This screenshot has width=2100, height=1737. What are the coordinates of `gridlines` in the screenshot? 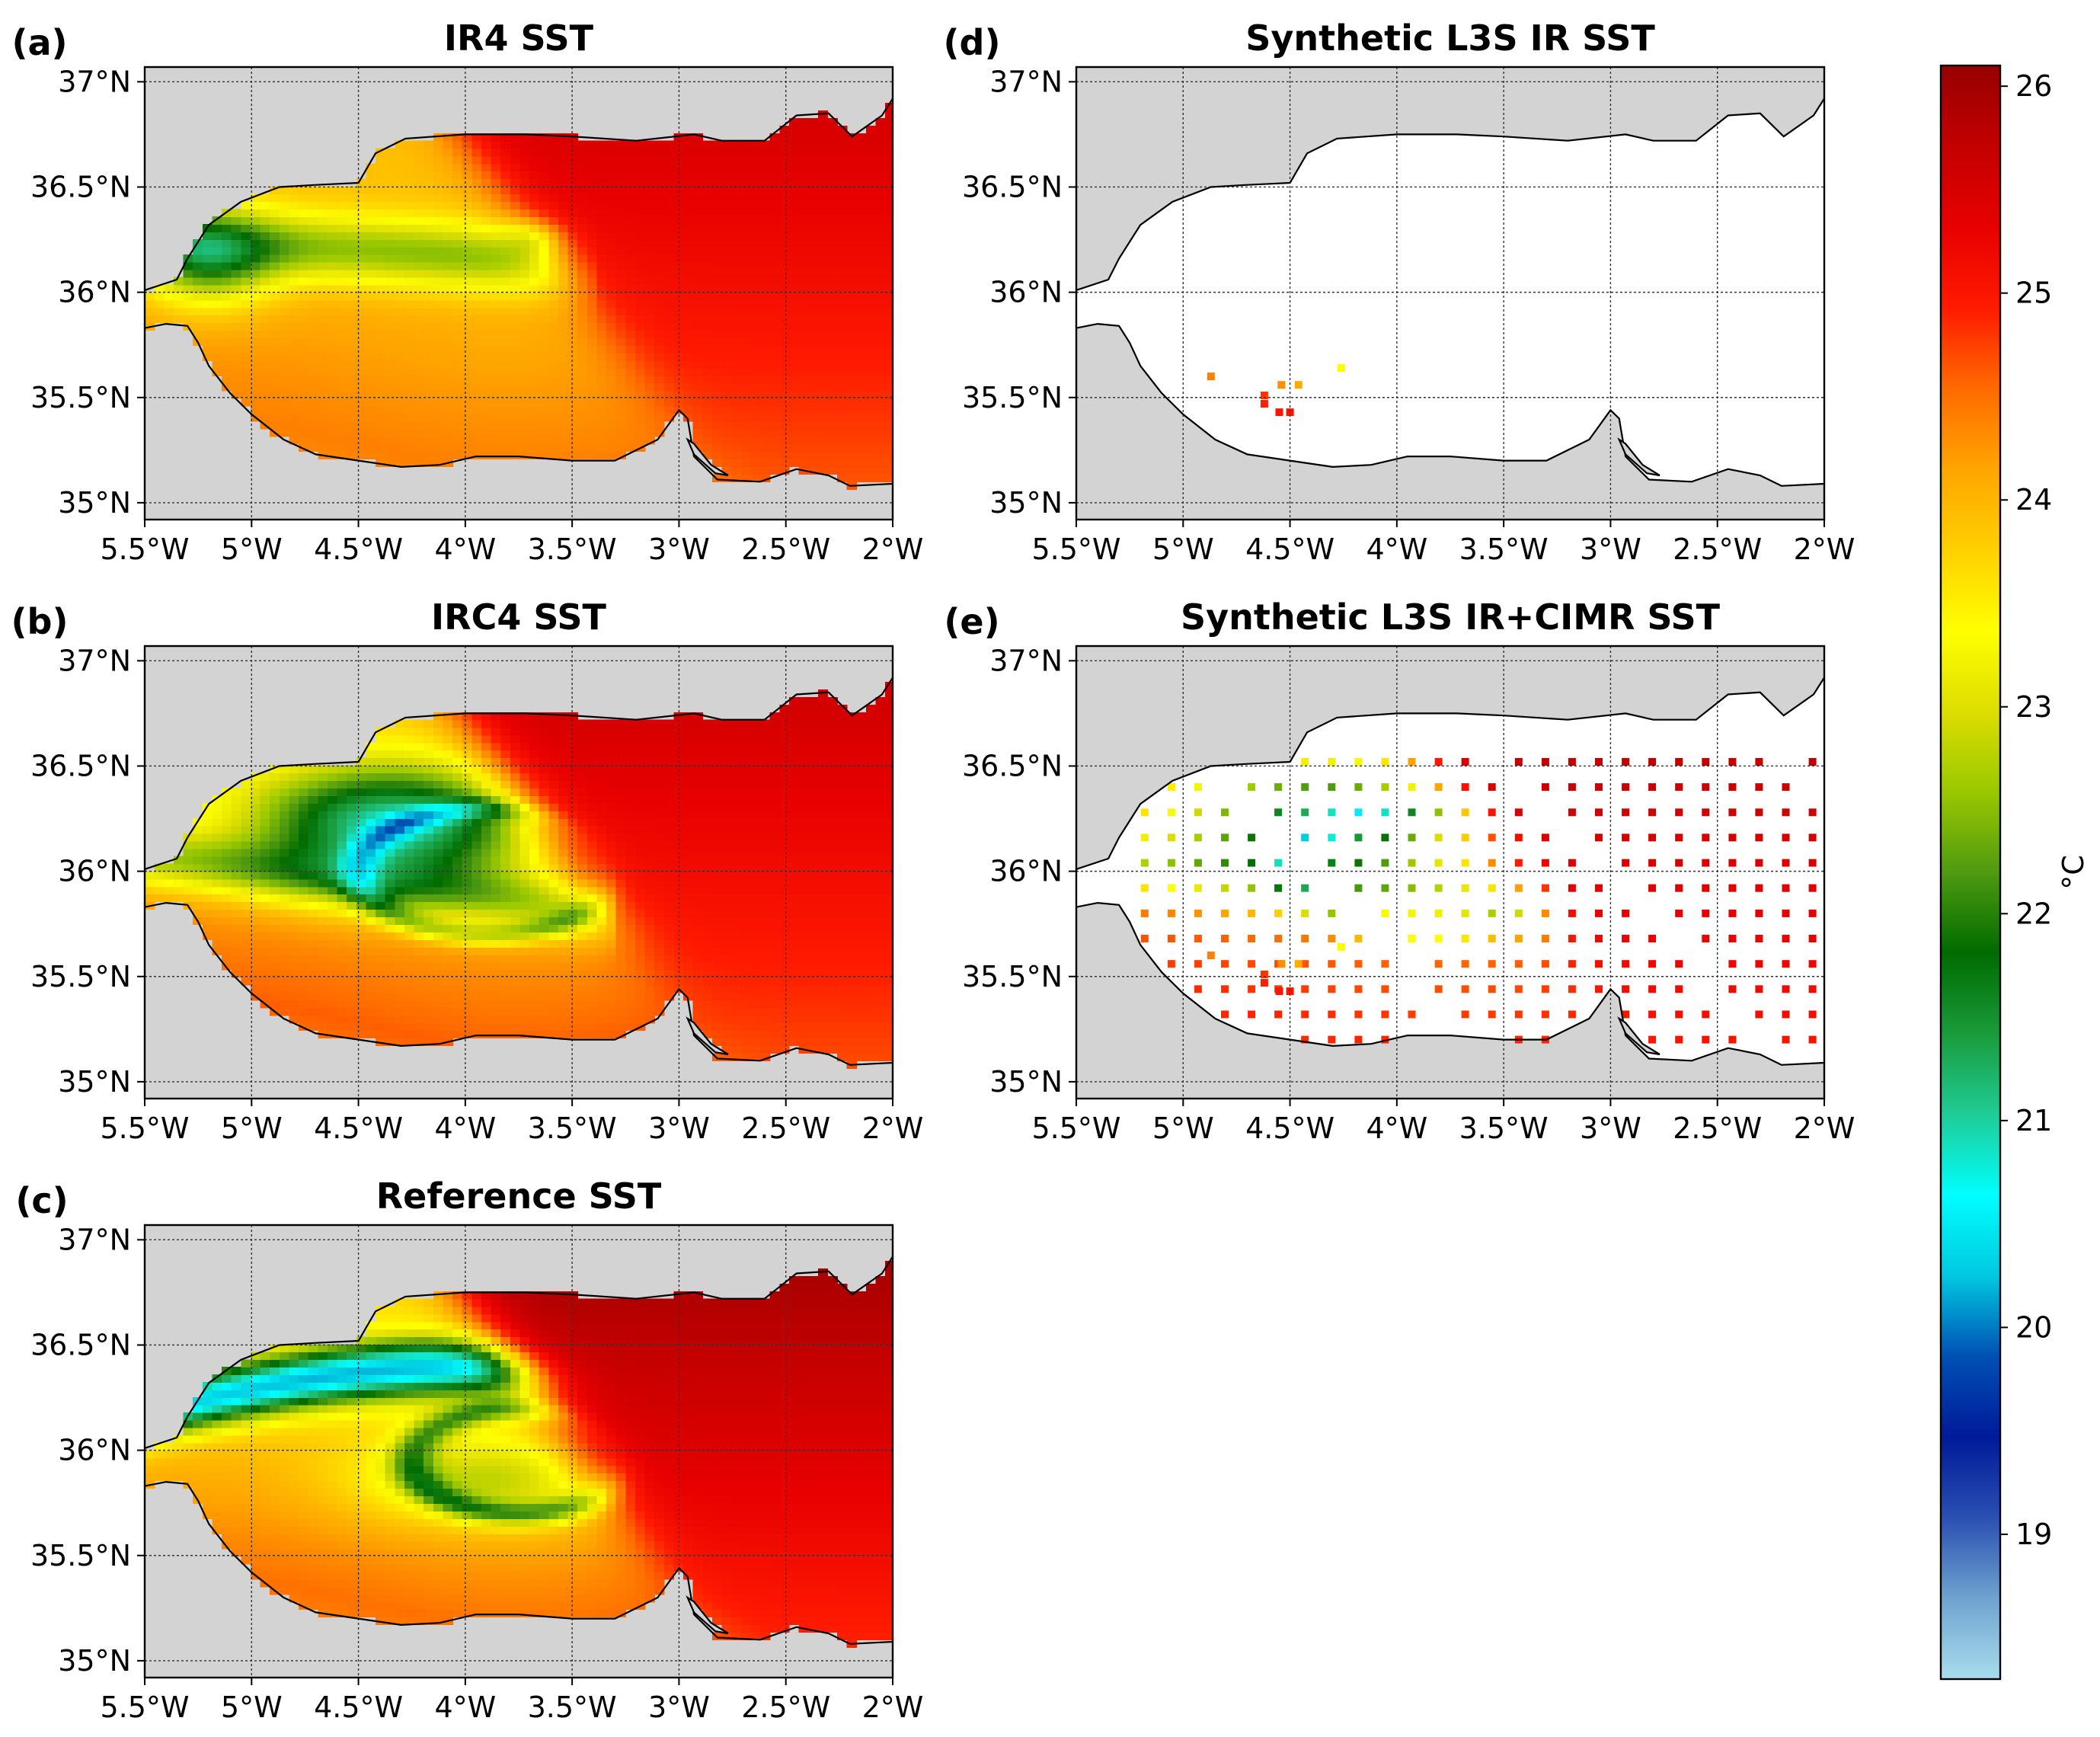 It's located at (1450, 293).